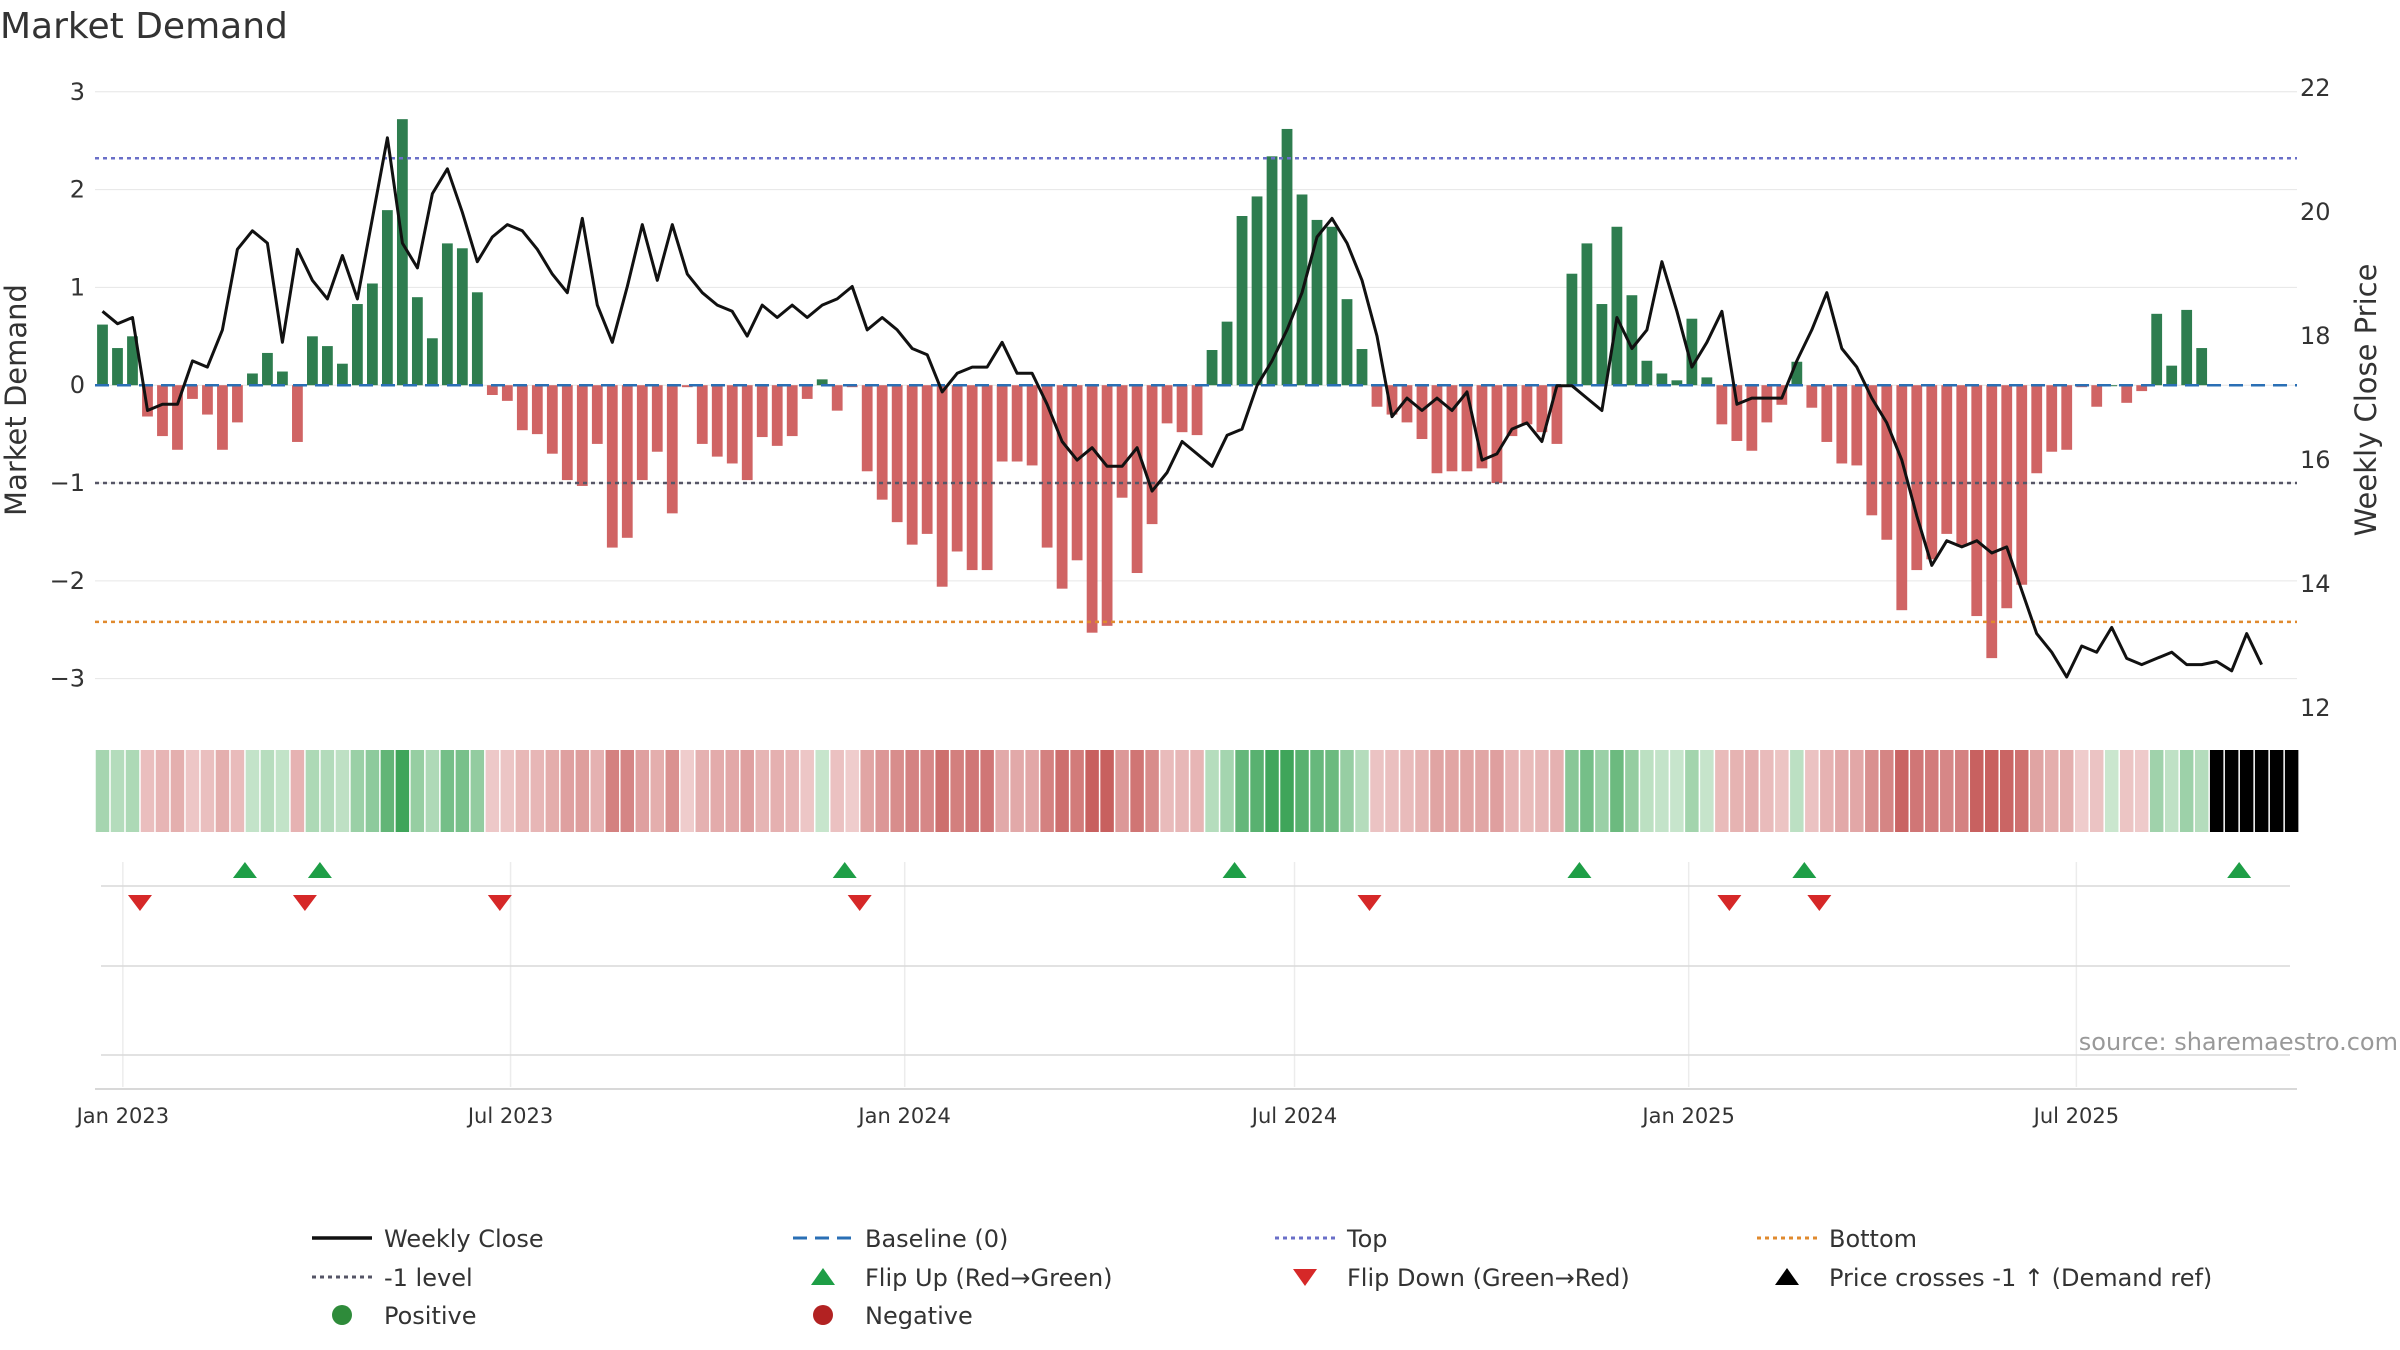 Image resolution: width=2400 pixels, height=1350 pixels. Describe the element at coordinates (430, 1316) in the screenshot. I see `legend-label: Positive` at that location.